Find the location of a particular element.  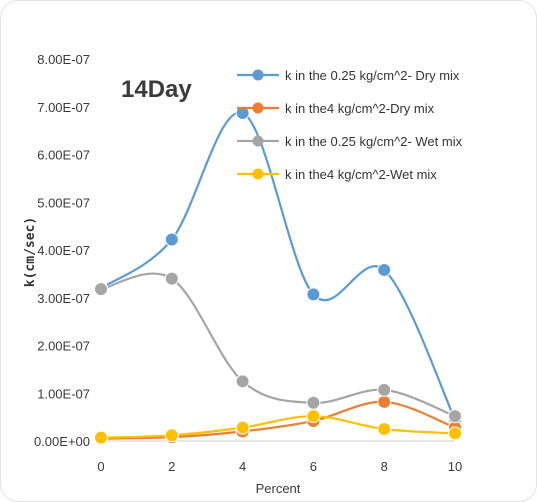

y-tick-label: 4.00E-07 is located at coordinates (63, 250).